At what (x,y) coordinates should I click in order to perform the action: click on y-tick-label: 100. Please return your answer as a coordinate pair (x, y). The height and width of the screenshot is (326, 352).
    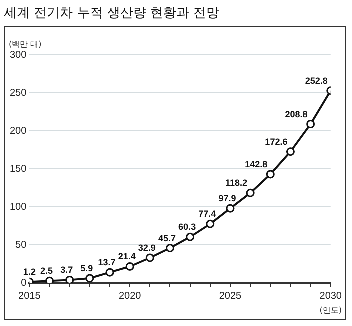
    Looking at the image, I should click on (19, 207).